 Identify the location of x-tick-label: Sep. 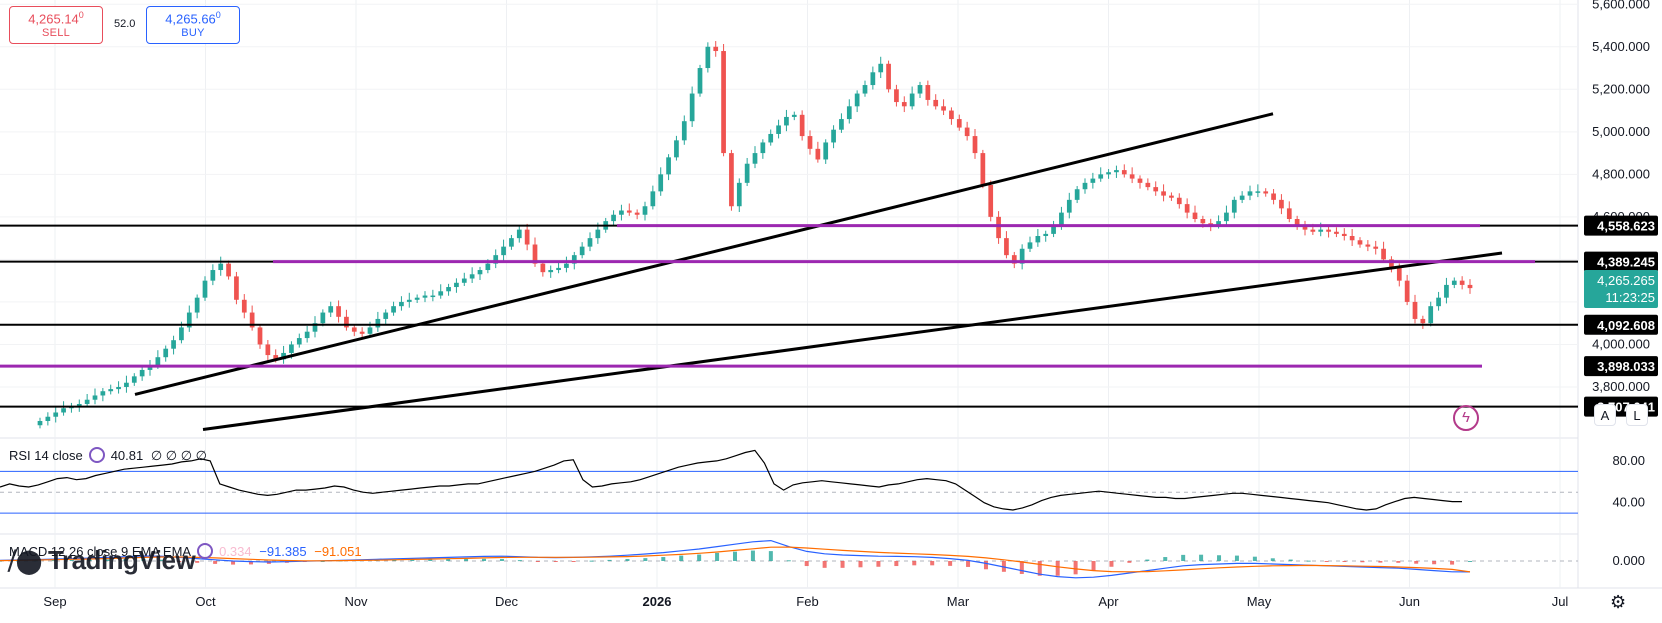
(54, 601).